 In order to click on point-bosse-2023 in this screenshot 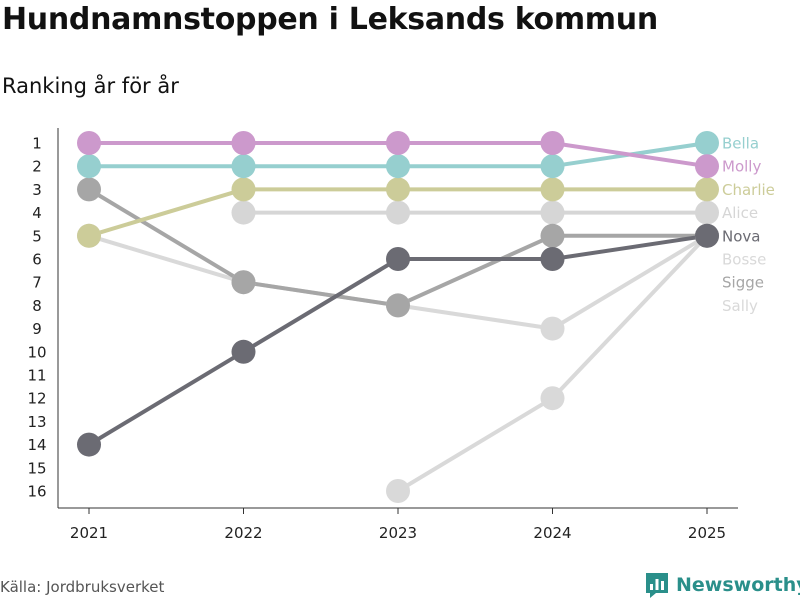, I will do `click(398, 491)`.